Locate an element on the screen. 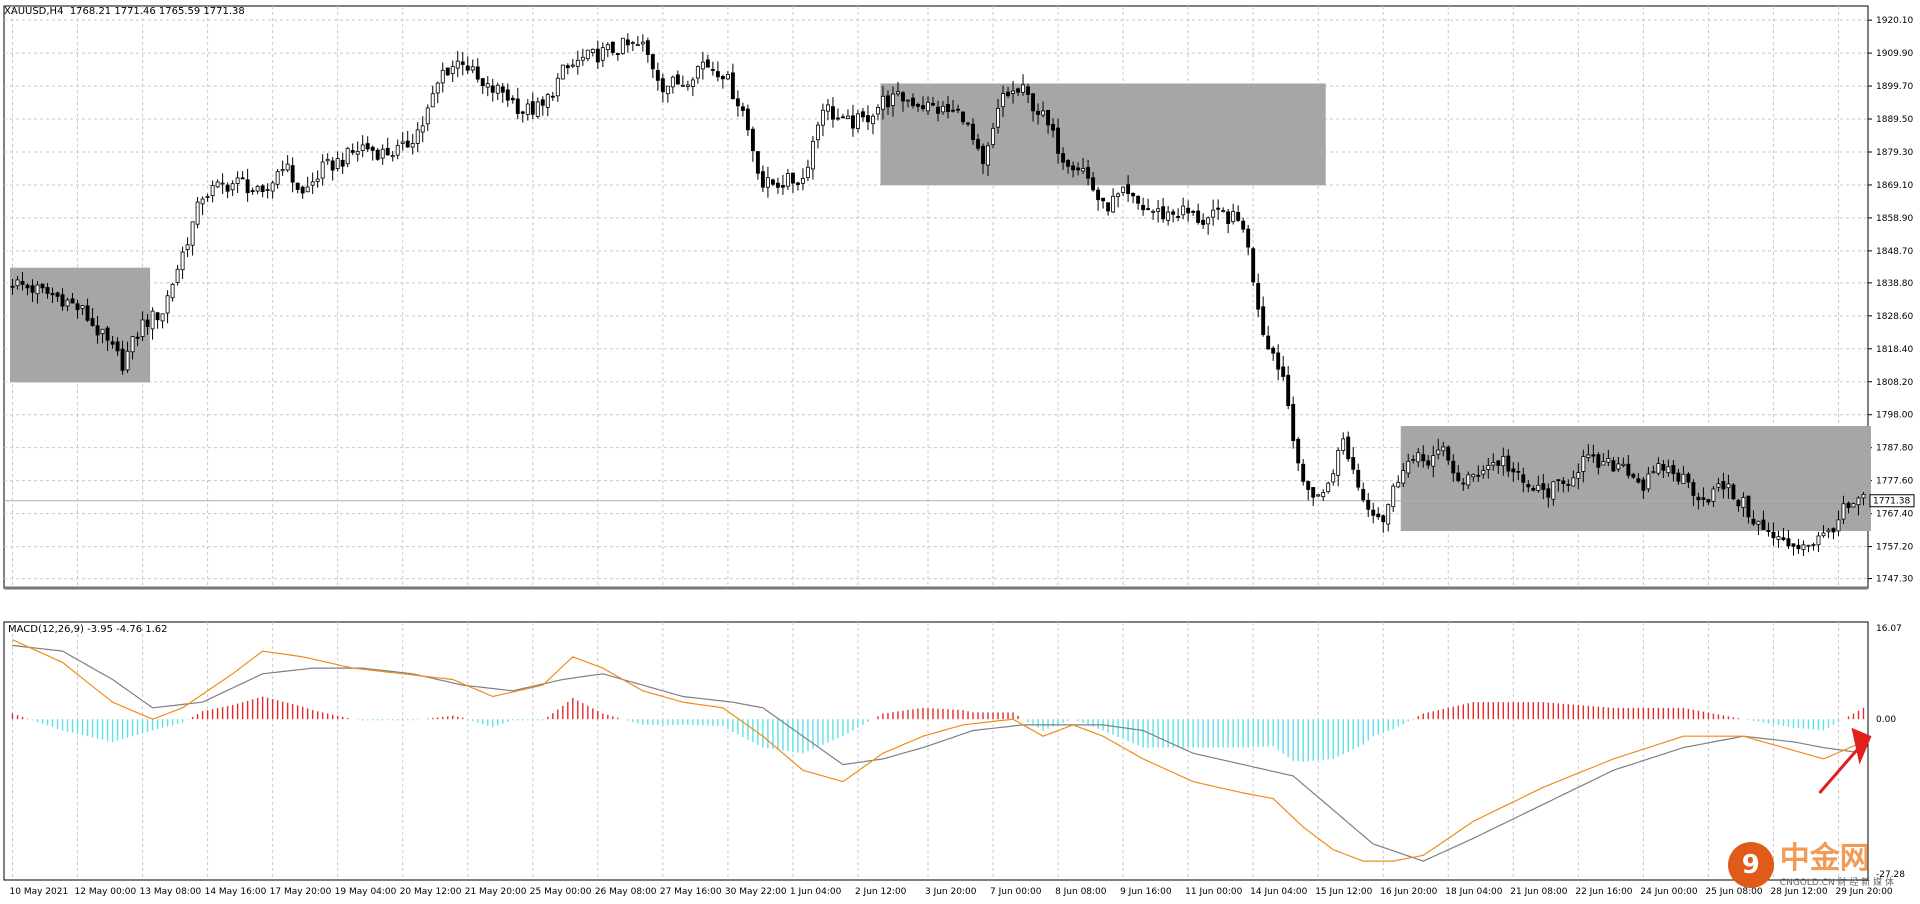  y-tick-label: 1808.20 is located at coordinates (1894, 383).